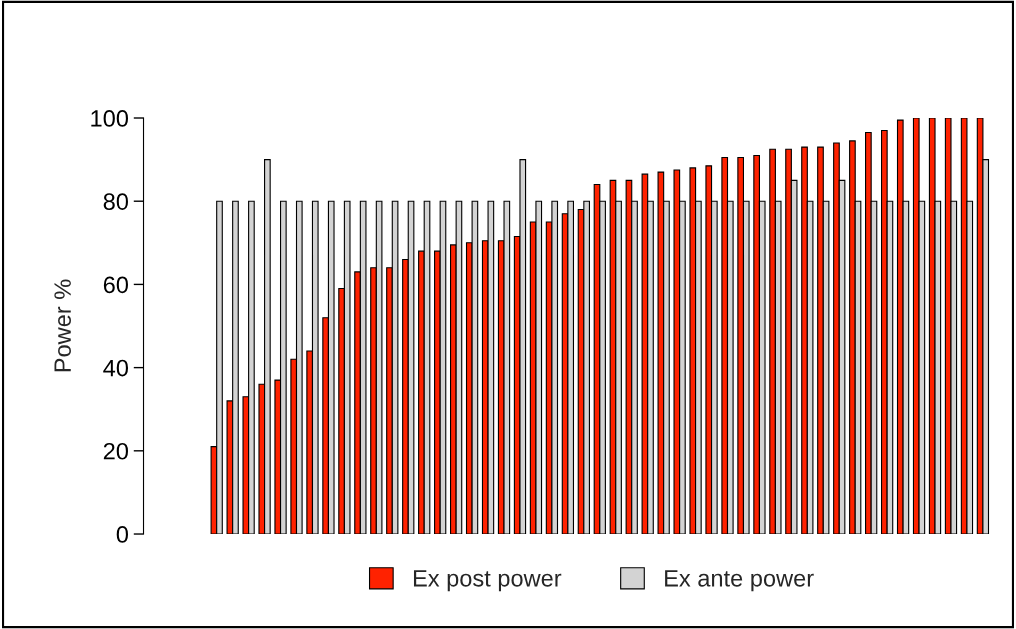  Describe the element at coordinates (116, 285) in the screenshot. I see `y-tick-label: 60` at that location.